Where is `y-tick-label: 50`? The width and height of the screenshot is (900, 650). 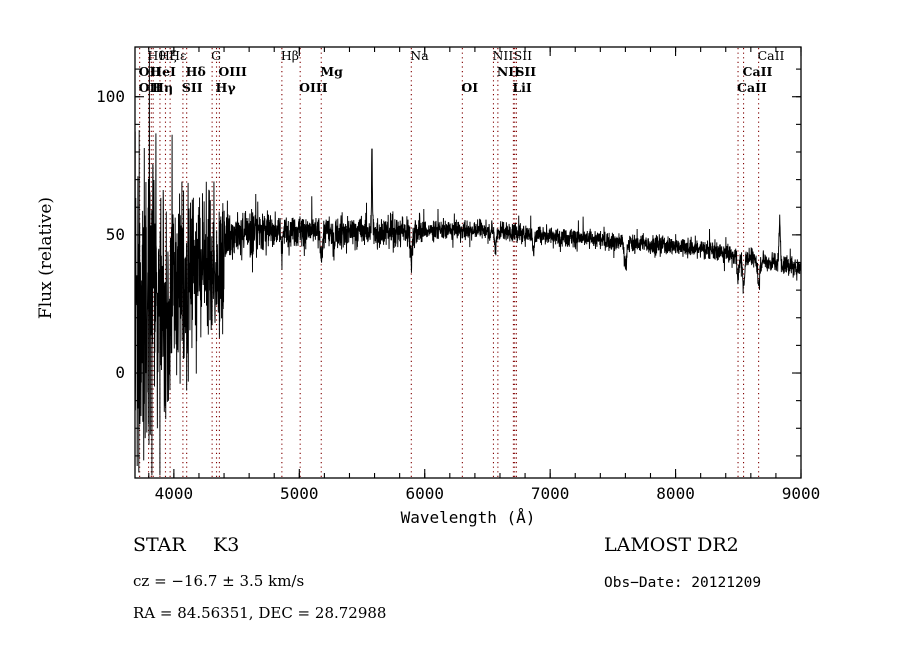 y-tick-label: 50 is located at coordinates (115, 234).